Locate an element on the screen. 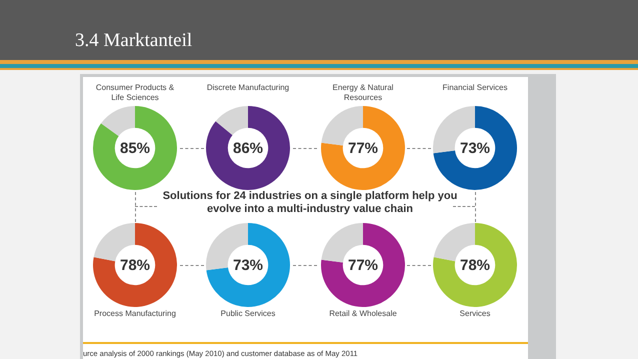  text: Services is located at coordinates (475, 314).